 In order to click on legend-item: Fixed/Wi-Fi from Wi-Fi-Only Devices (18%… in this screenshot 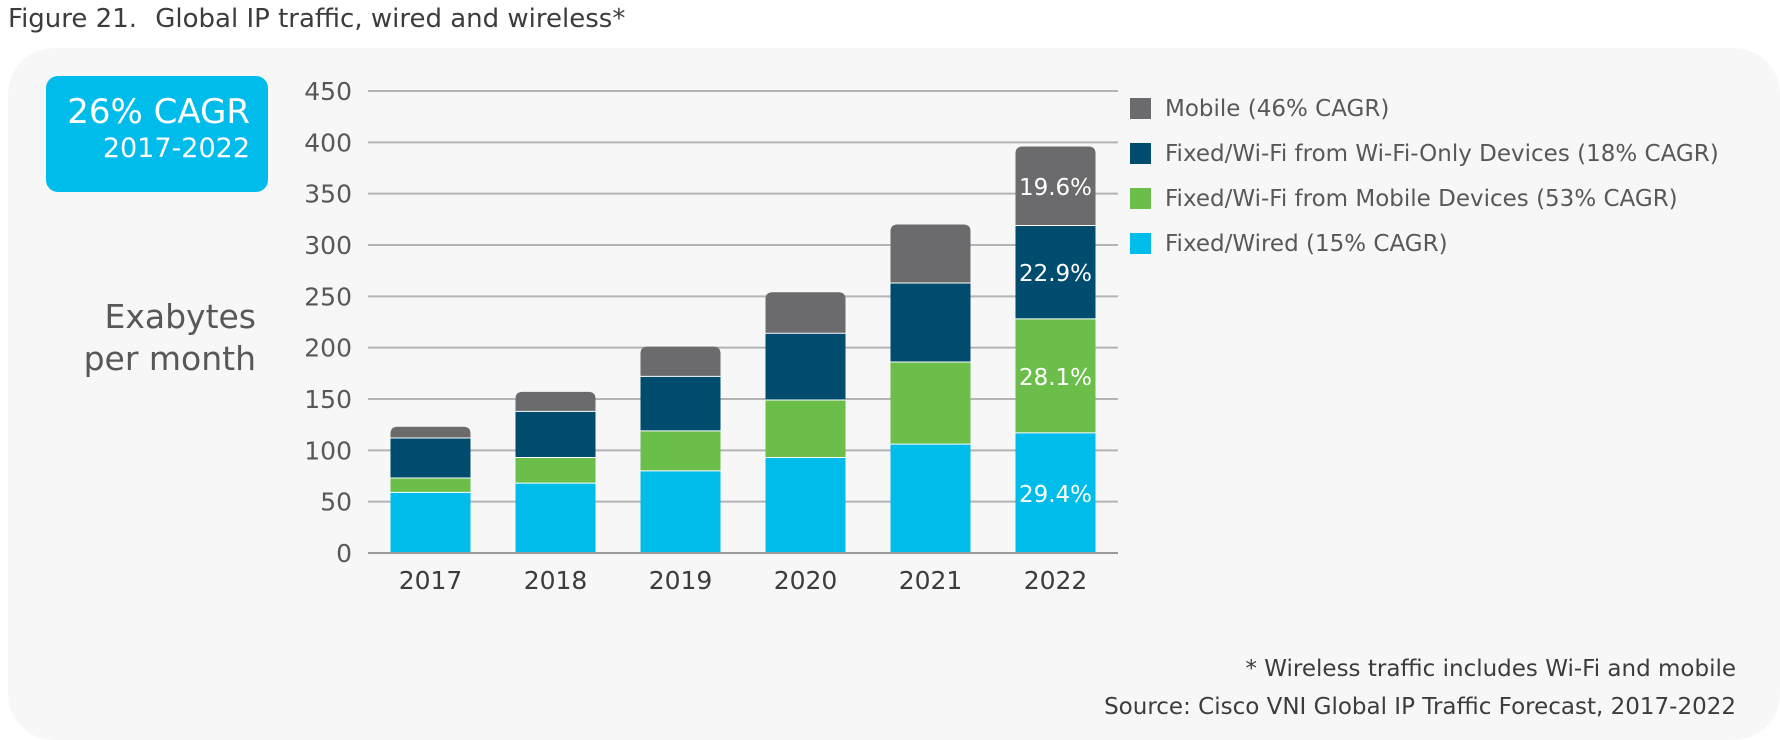, I will do `click(1424, 153)`.